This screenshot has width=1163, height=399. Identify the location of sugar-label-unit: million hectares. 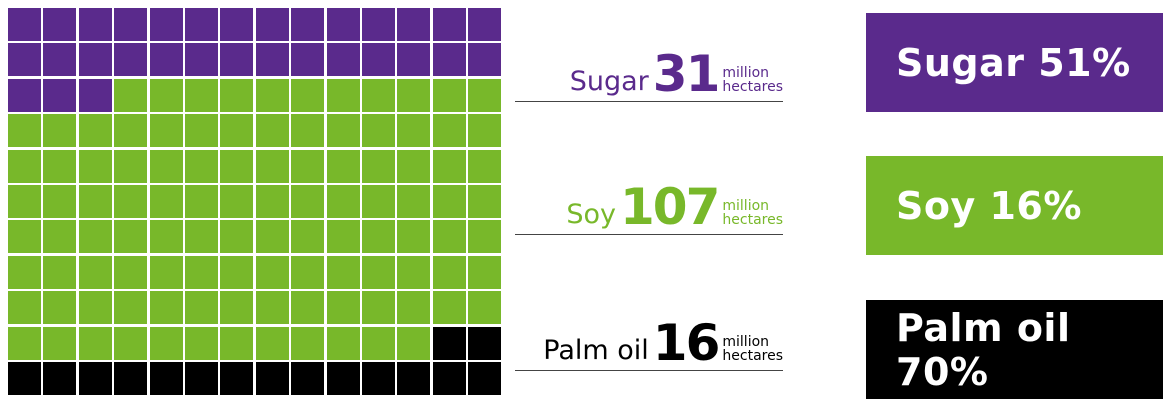
(752, 80).